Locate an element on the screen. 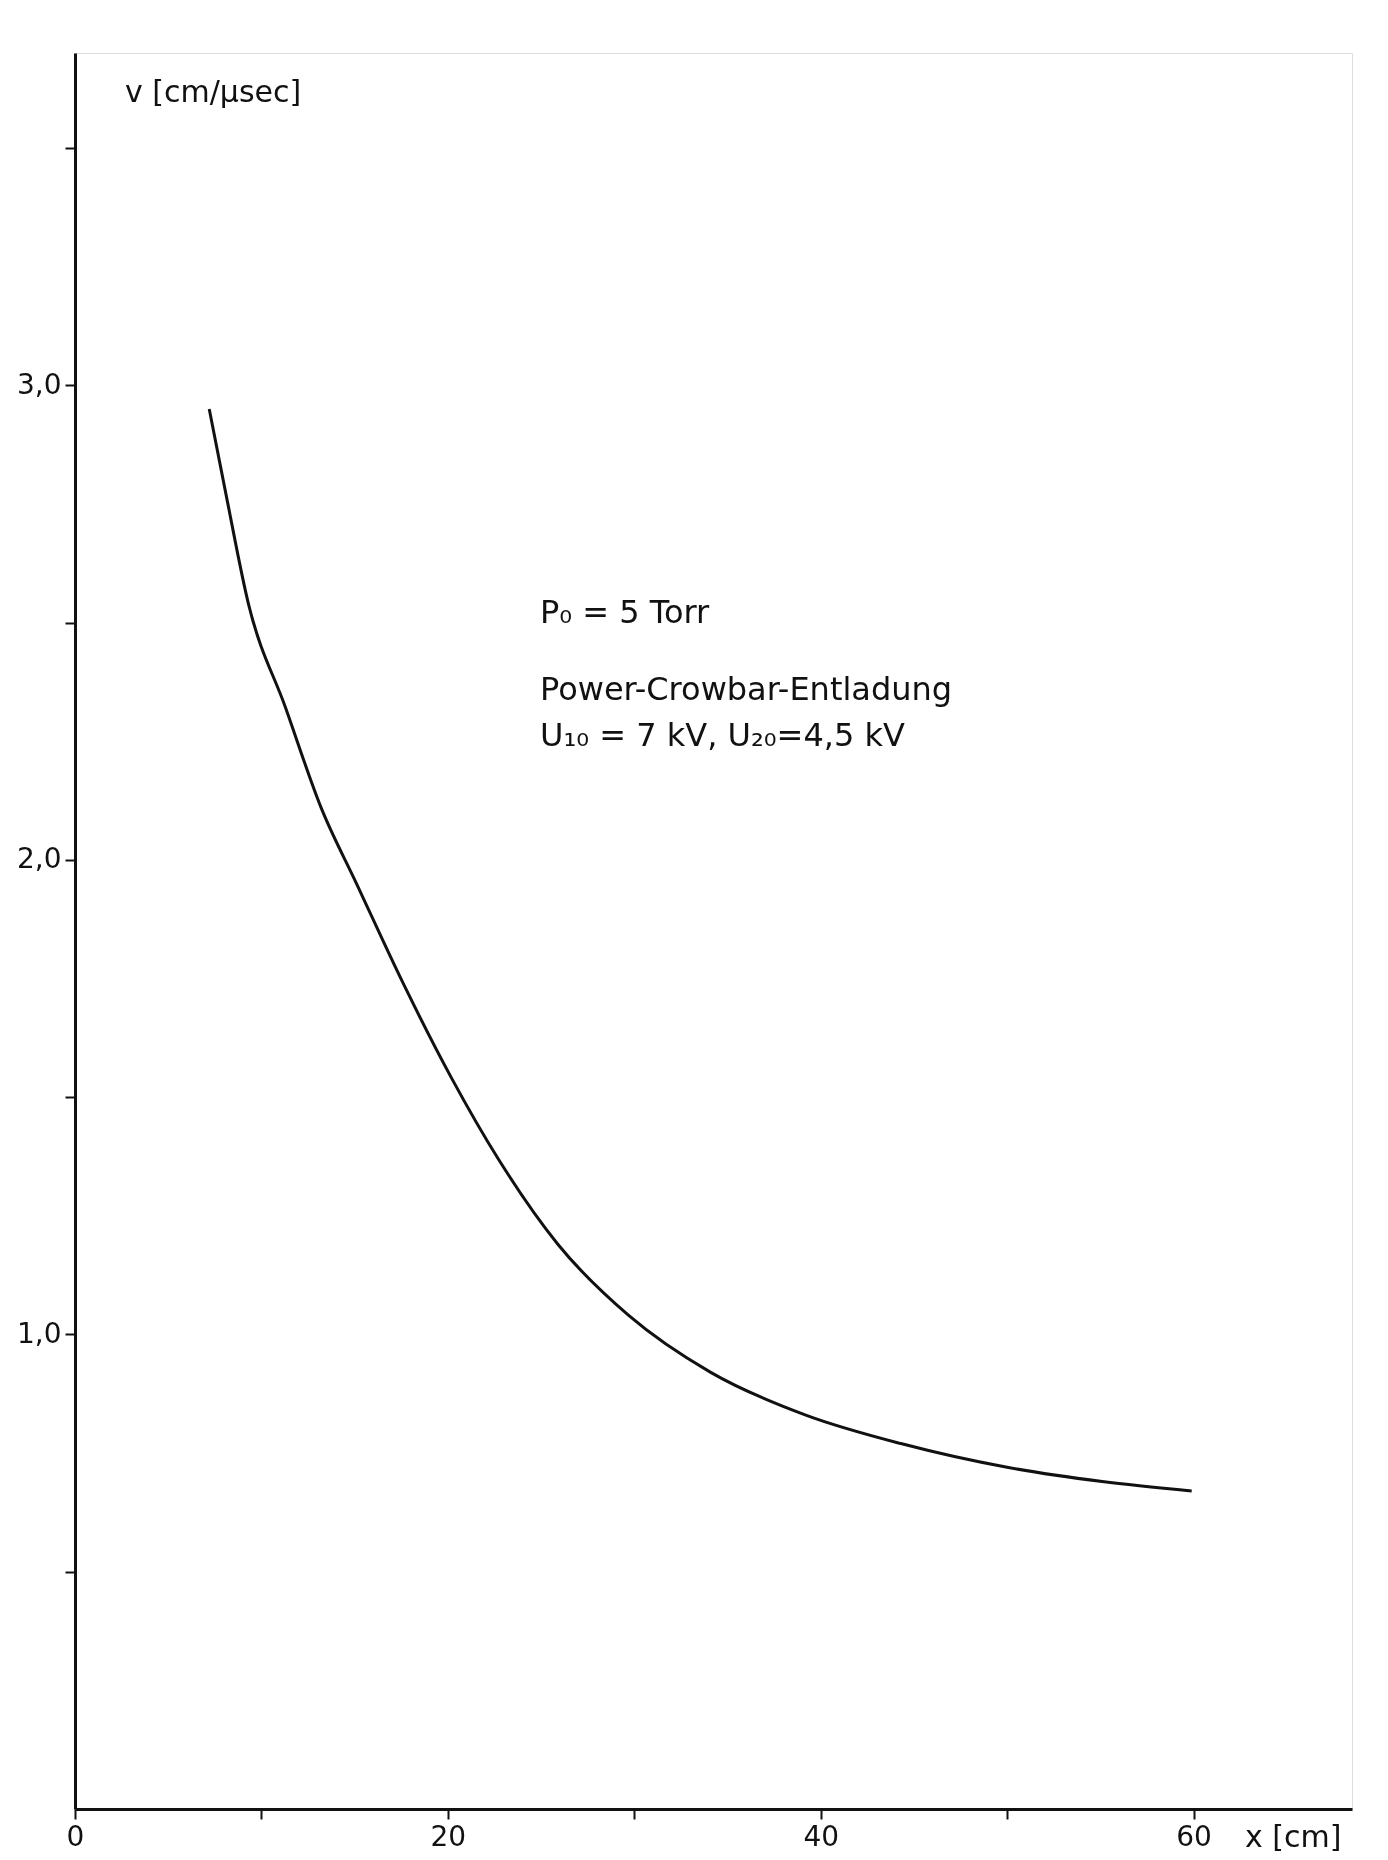 The image size is (1388, 1860). y-tick-label: 3,0 is located at coordinates (39, 384).